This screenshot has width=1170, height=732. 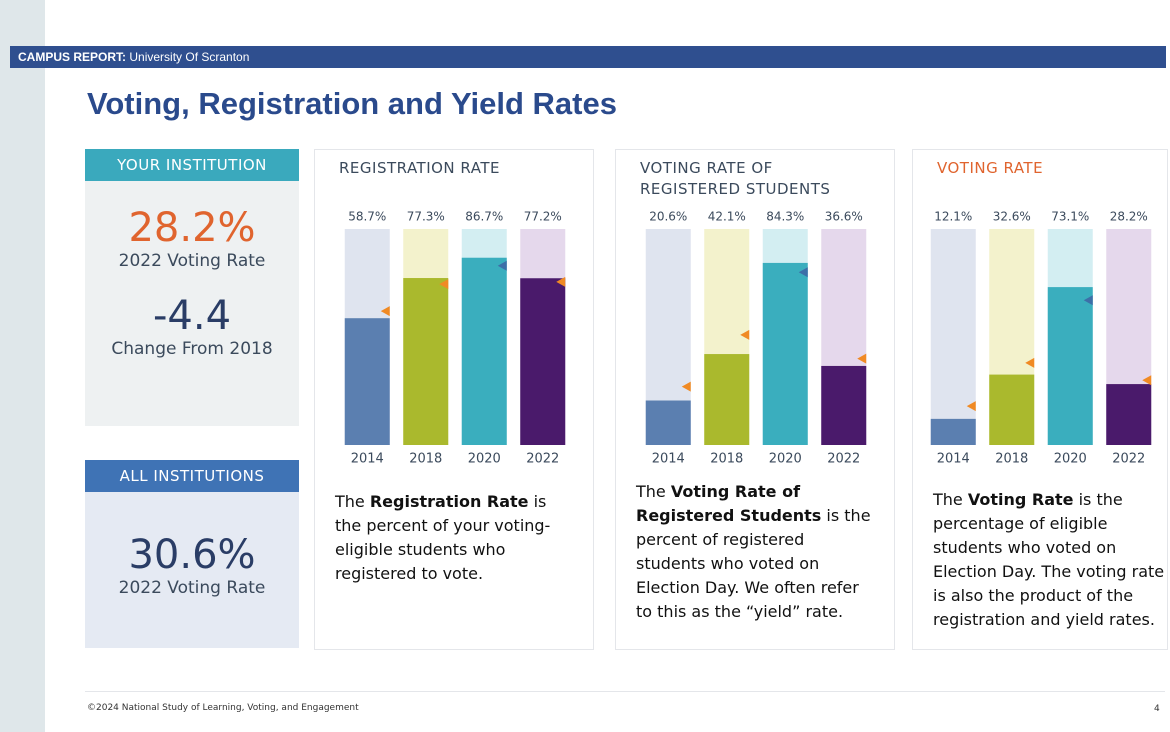 I want to click on rate: 30.6%, so click(x=192, y=555).